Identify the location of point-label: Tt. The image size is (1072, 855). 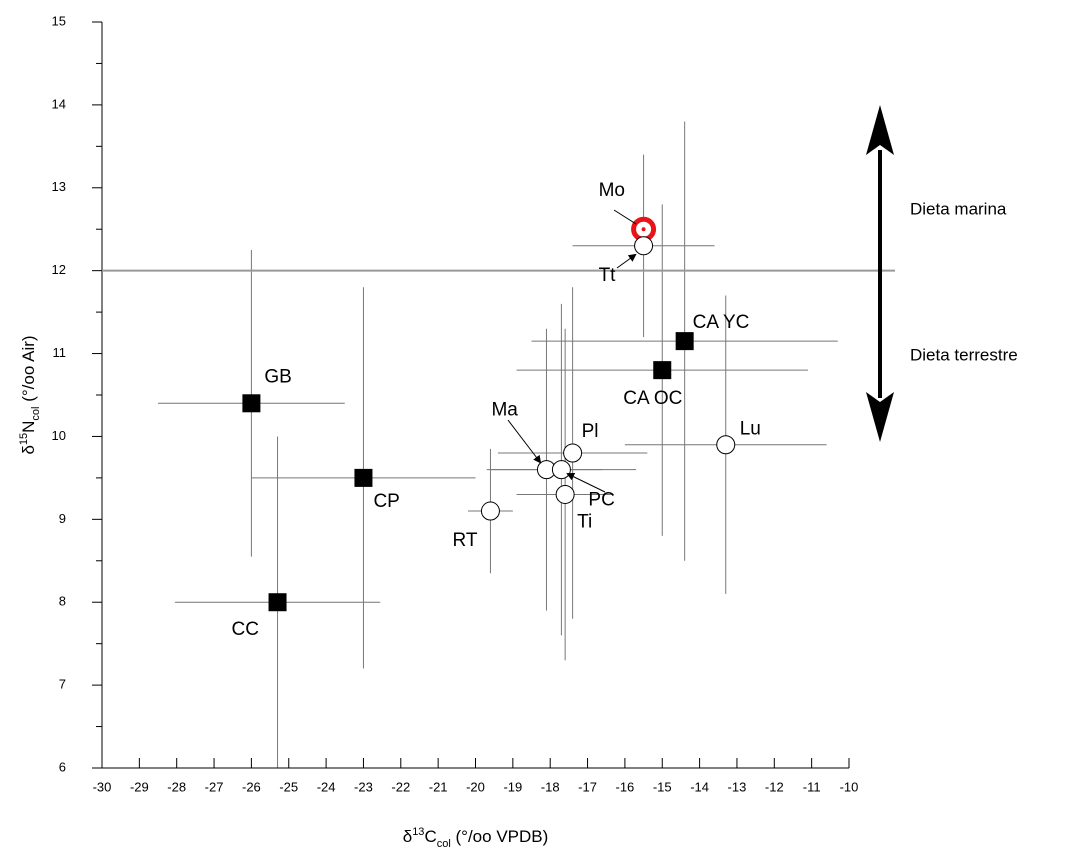
(608, 275).